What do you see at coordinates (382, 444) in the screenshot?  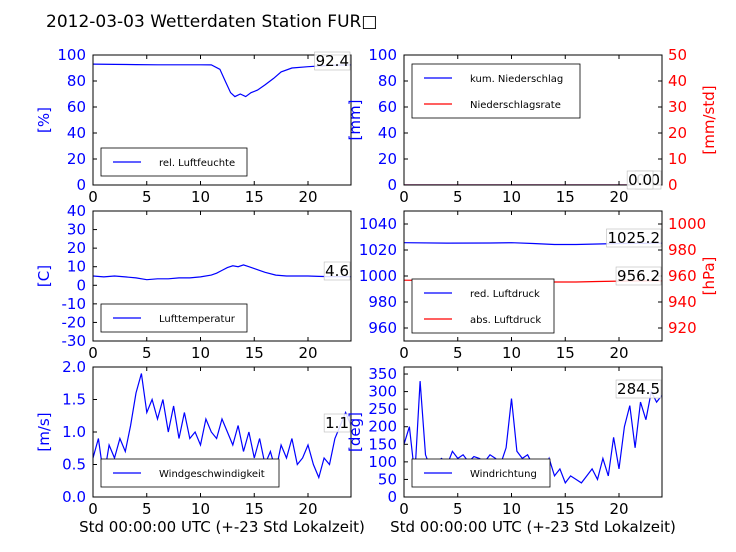 I see `y-tick-label: 150` at bounding box center [382, 444].